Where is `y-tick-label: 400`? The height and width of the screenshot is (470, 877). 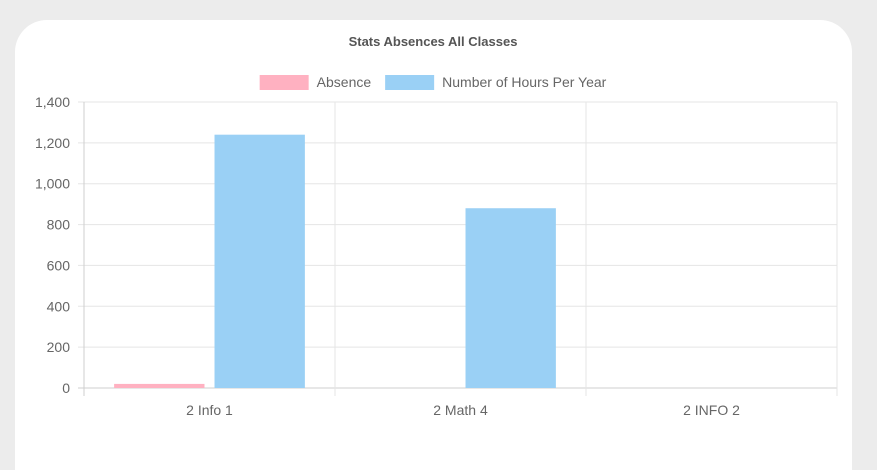
y-tick-label: 400 is located at coordinates (59, 306).